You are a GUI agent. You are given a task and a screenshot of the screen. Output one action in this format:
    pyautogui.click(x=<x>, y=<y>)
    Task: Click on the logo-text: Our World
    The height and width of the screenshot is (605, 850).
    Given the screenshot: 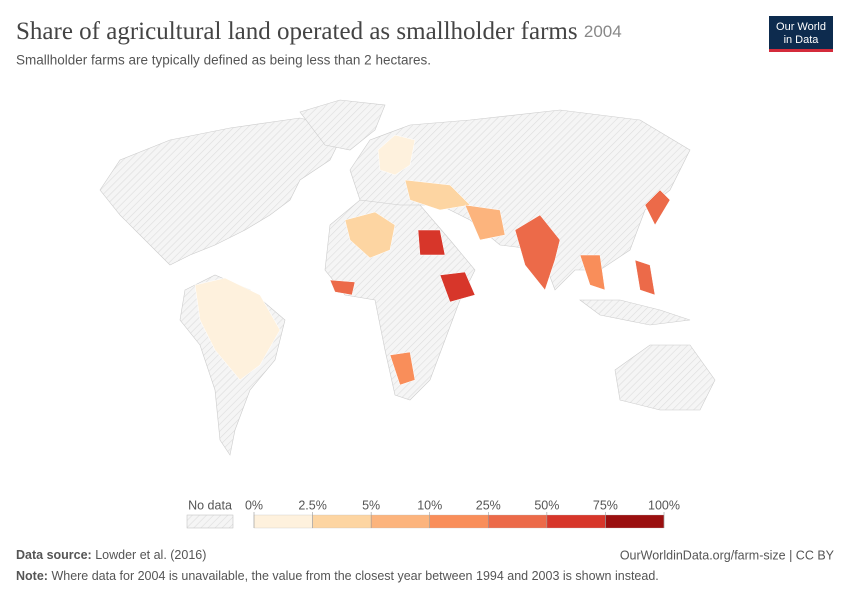 What is the action you would take?
    pyautogui.click(x=801, y=27)
    